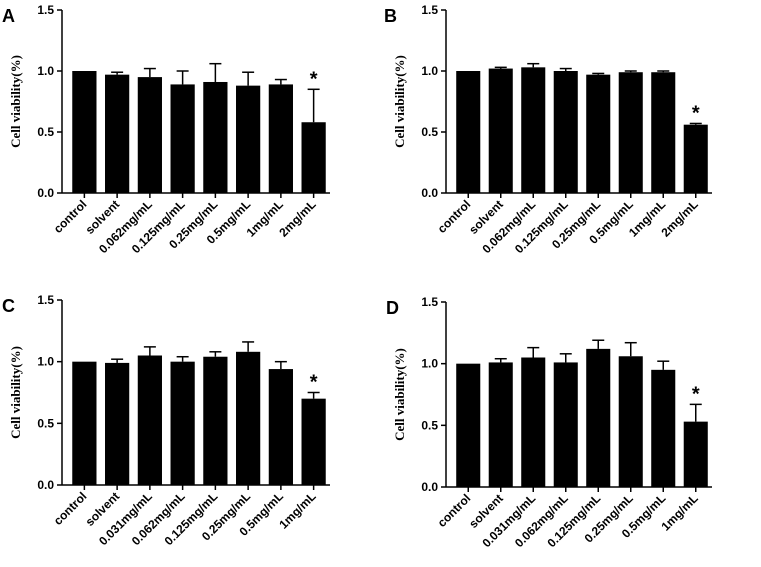 The image size is (761, 567). I want to click on panel-letter: B, so click(390, 16).